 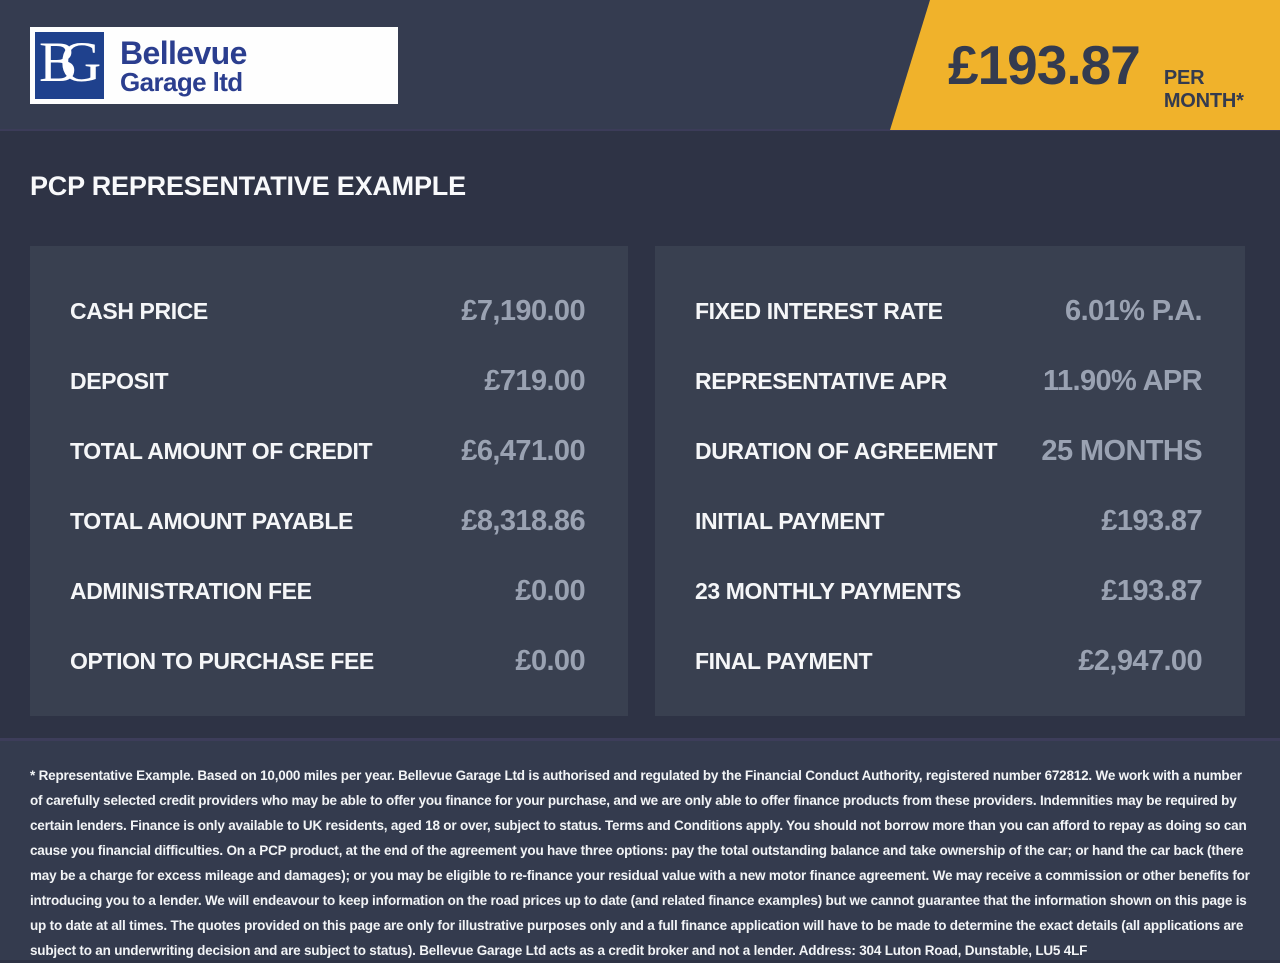 What do you see at coordinates (523, 450) in the screenshot?
I see `row-value: £6,471.00` at bounding box center [523, 450].